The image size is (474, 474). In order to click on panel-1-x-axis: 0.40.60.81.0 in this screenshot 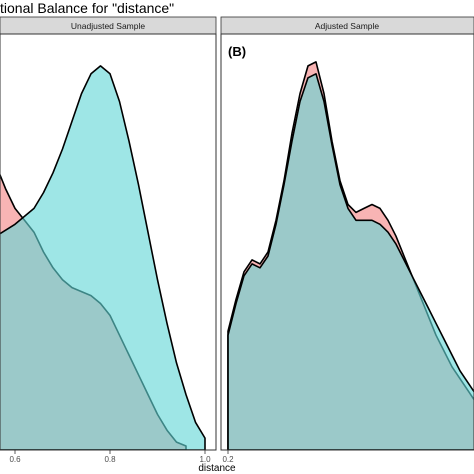, I will do `click(110, 457)`.